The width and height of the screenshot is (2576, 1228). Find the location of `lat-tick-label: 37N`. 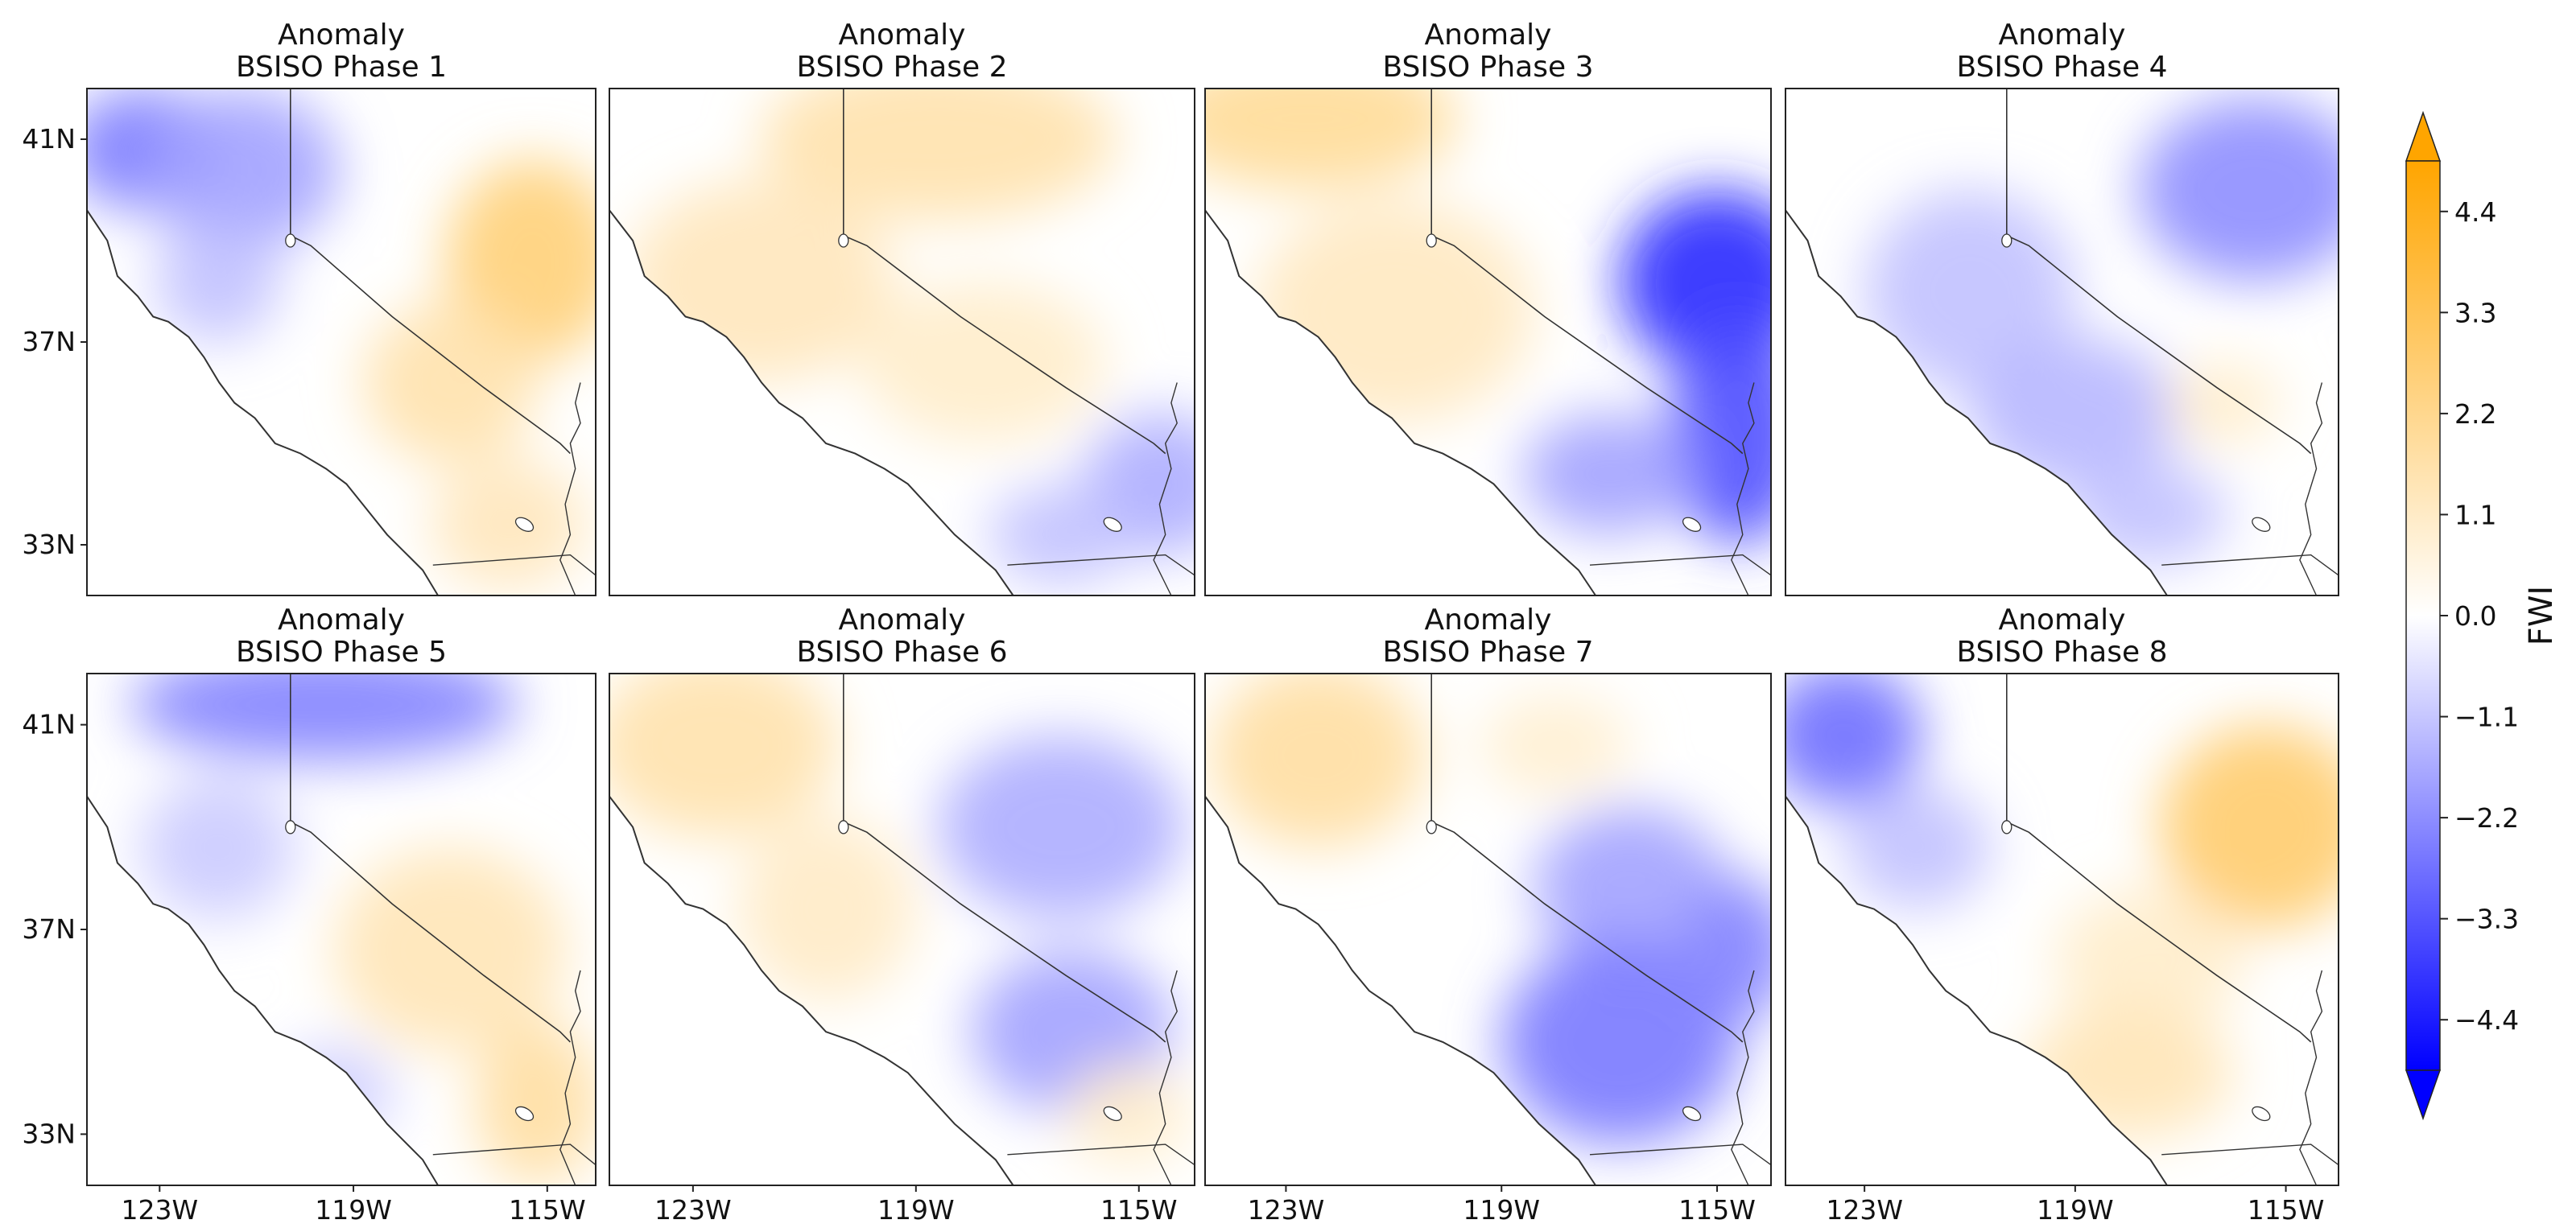

lat-tick-label: 37N is located at coordinates (49, 341).